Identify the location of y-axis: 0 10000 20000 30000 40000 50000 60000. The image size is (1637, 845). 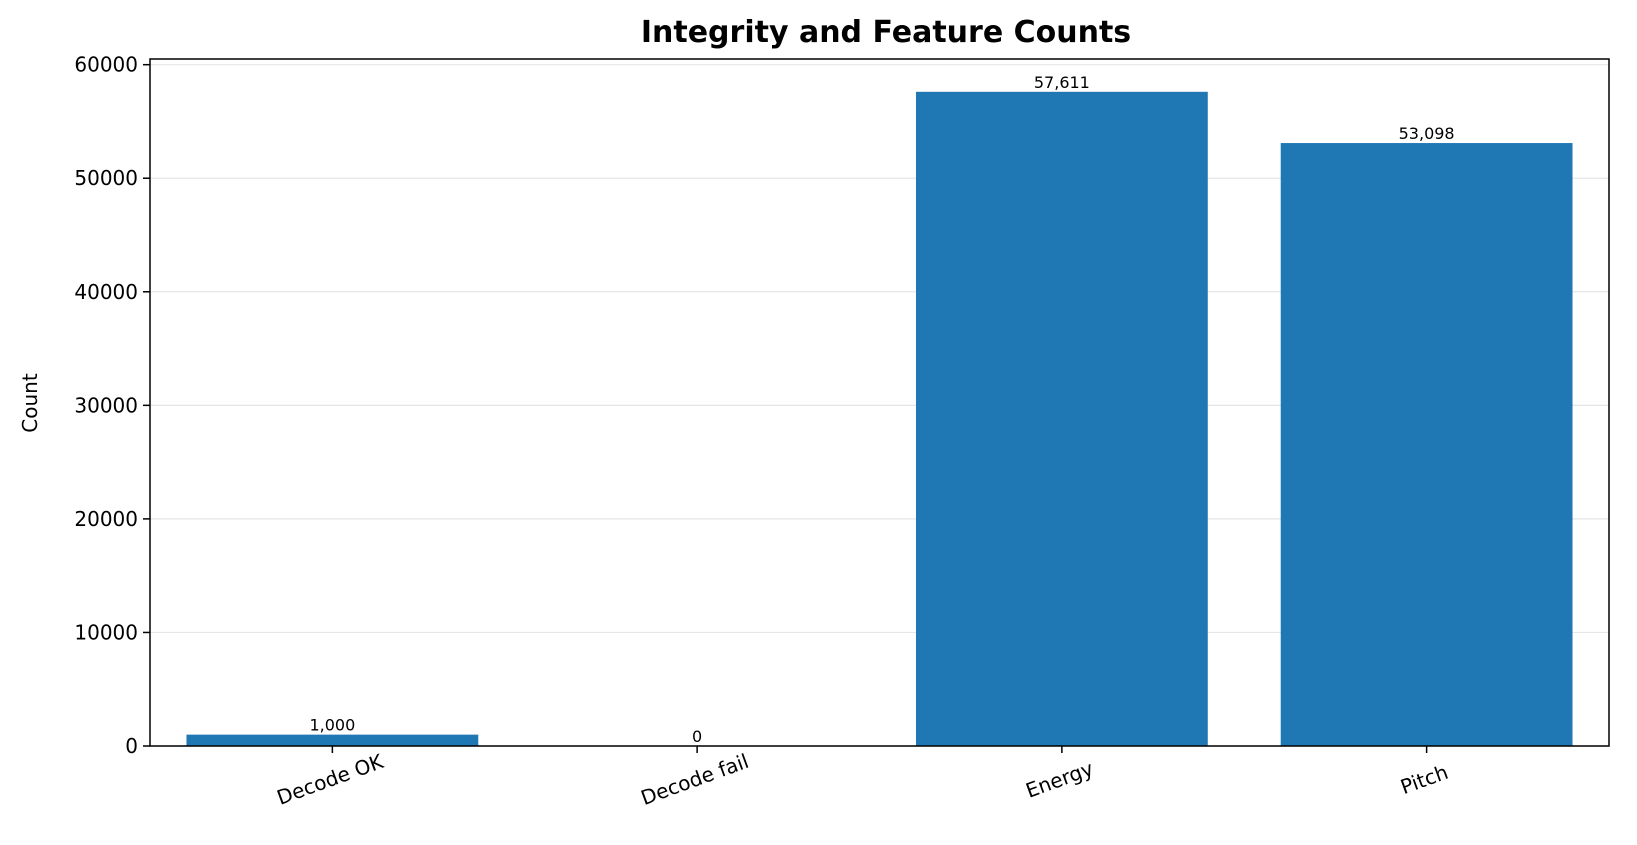
(112, 405).